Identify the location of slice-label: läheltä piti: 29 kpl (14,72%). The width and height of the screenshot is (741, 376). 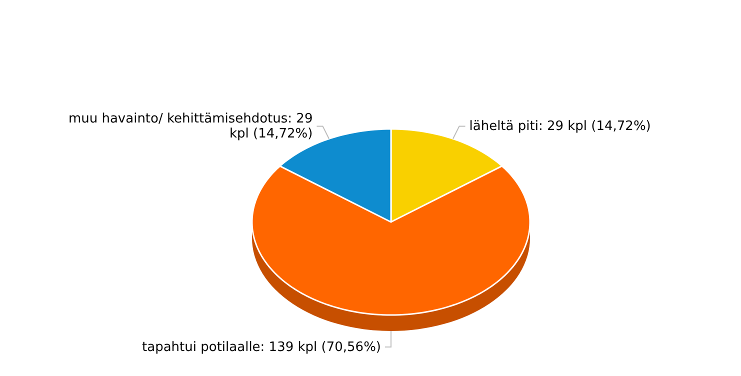
(560, 126).